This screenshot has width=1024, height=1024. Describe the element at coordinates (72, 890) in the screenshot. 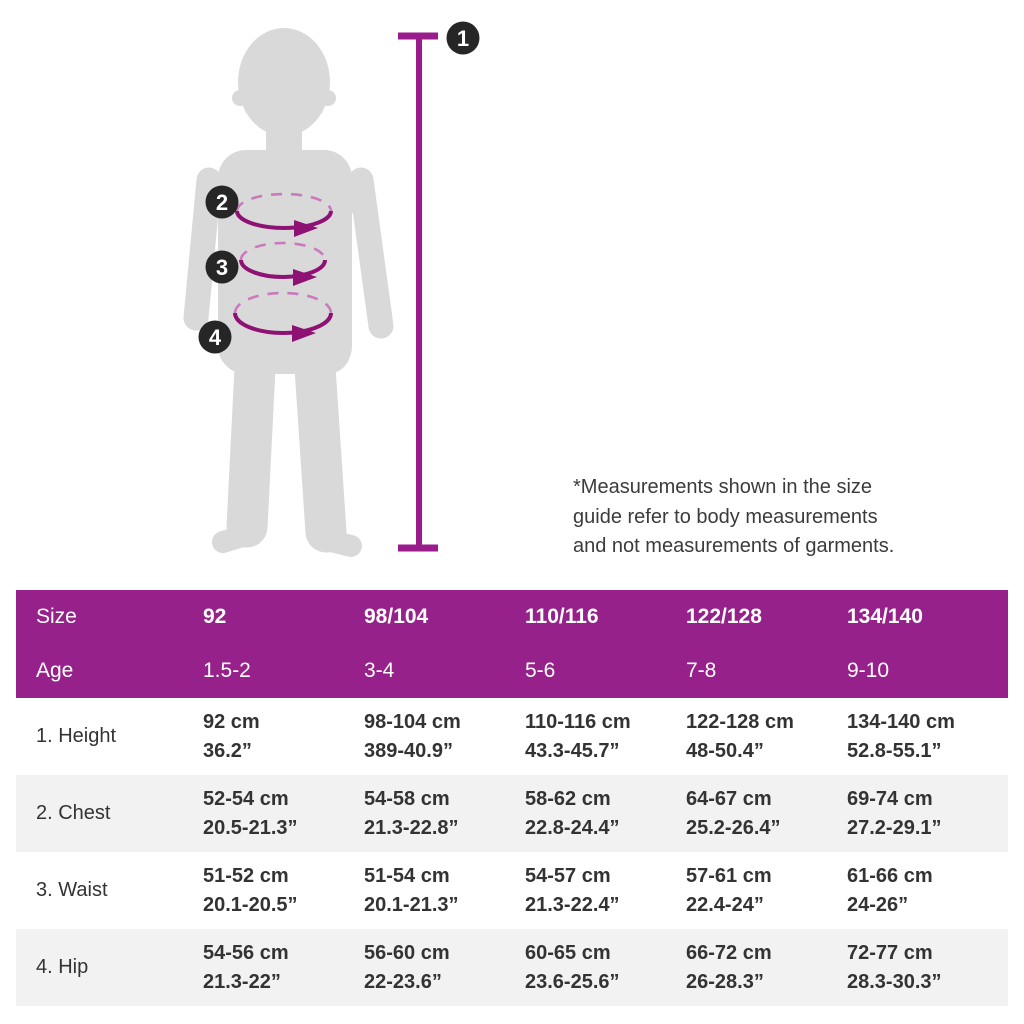

I see `row-label-waist: 3. Waist` at that location.